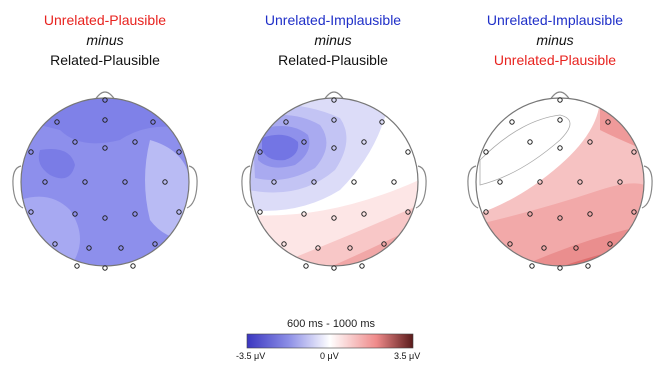 The image size is (662, 366). What do you see at coordinates (105, 20) in the screenshot?
I see `panel-1-title-line1: Unrelated-Plausible` at bounding box center [105, 20].